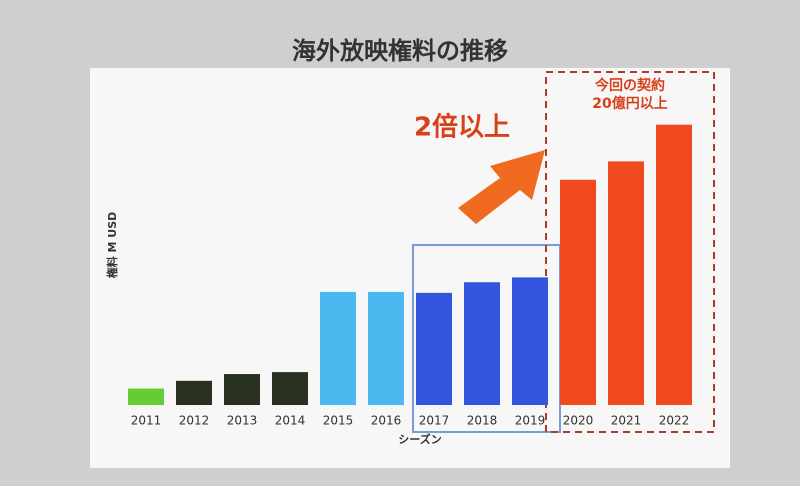  I want to click on x-tick-label: 2021, so click(626, 421).